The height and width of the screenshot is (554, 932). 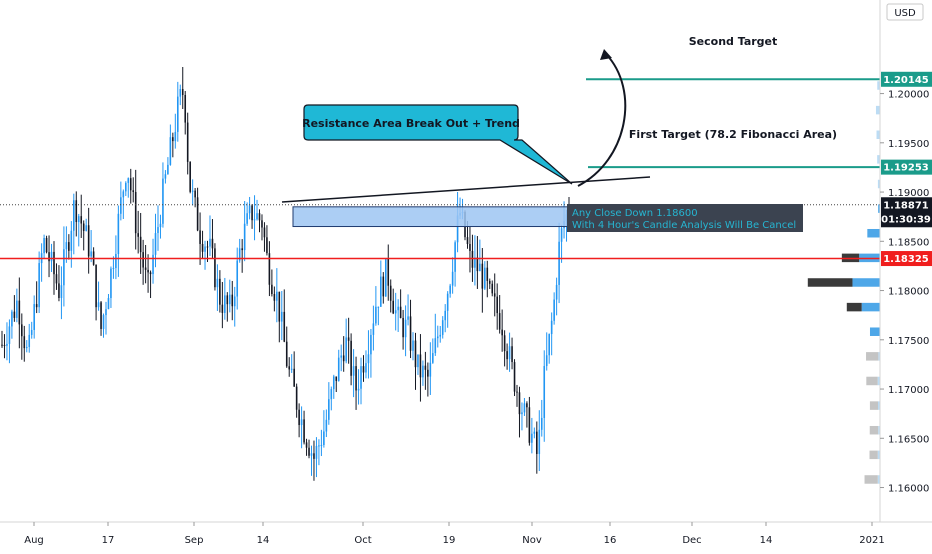 I want to click on currency-selector: USD, so click(x=905, y=12).